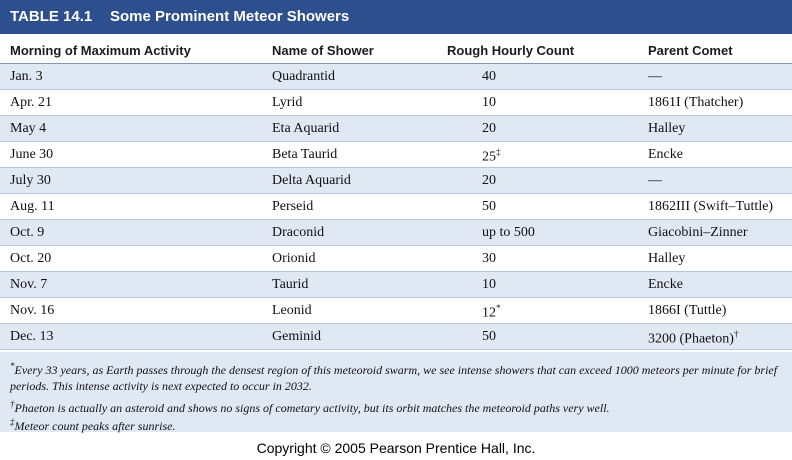 This screenshot has height=460, width=792. What do you see at coordinates (230, 16) in the screenshot?
I see `table-title: Some Prominent Meteor Showers` at bounding box center [230, 16].